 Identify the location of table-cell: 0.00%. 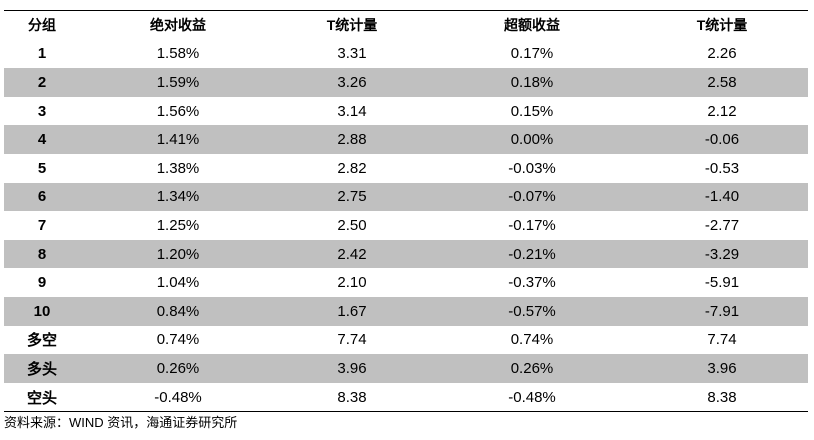
(532, 139).